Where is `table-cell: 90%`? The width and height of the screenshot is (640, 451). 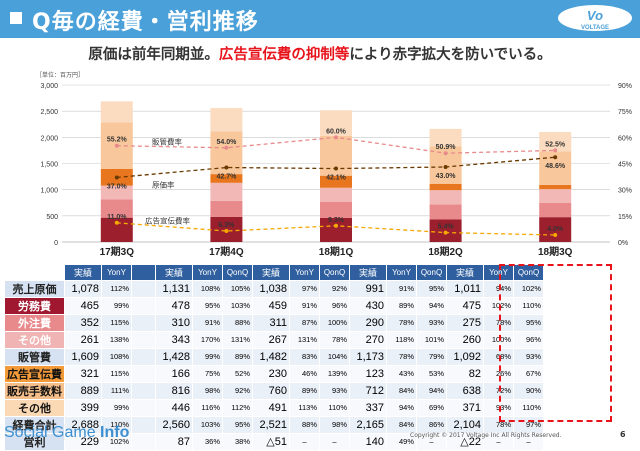
table-cell: 90% is located at coordinates (528, 390).